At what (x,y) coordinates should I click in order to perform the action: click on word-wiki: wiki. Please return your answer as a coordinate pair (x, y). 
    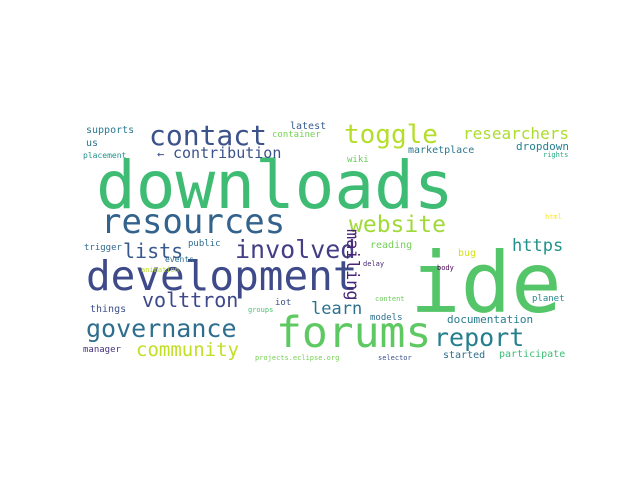
    Looking at the image, I should click on (358, 160).